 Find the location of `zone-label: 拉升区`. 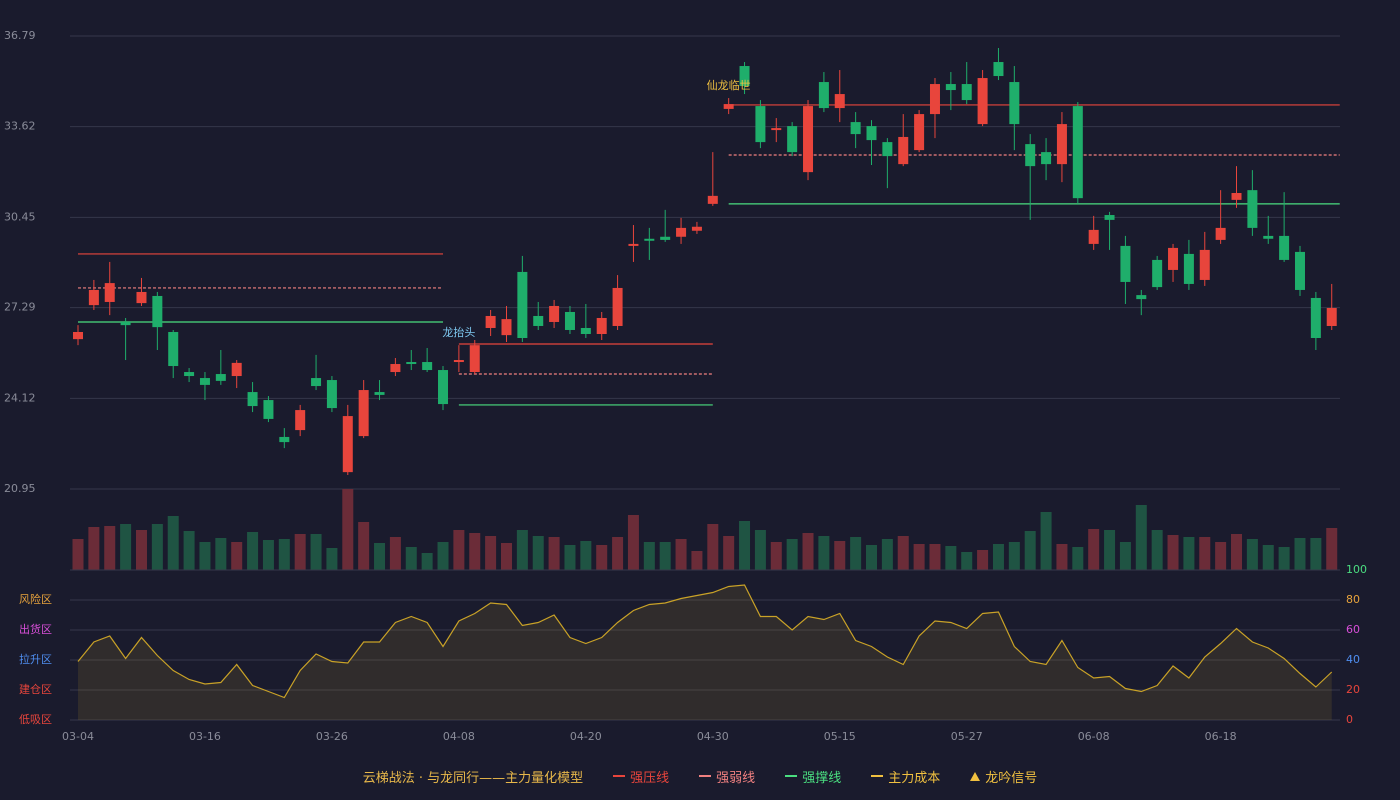

zone-label: 拉升区 is located at coordinates (35, 659).